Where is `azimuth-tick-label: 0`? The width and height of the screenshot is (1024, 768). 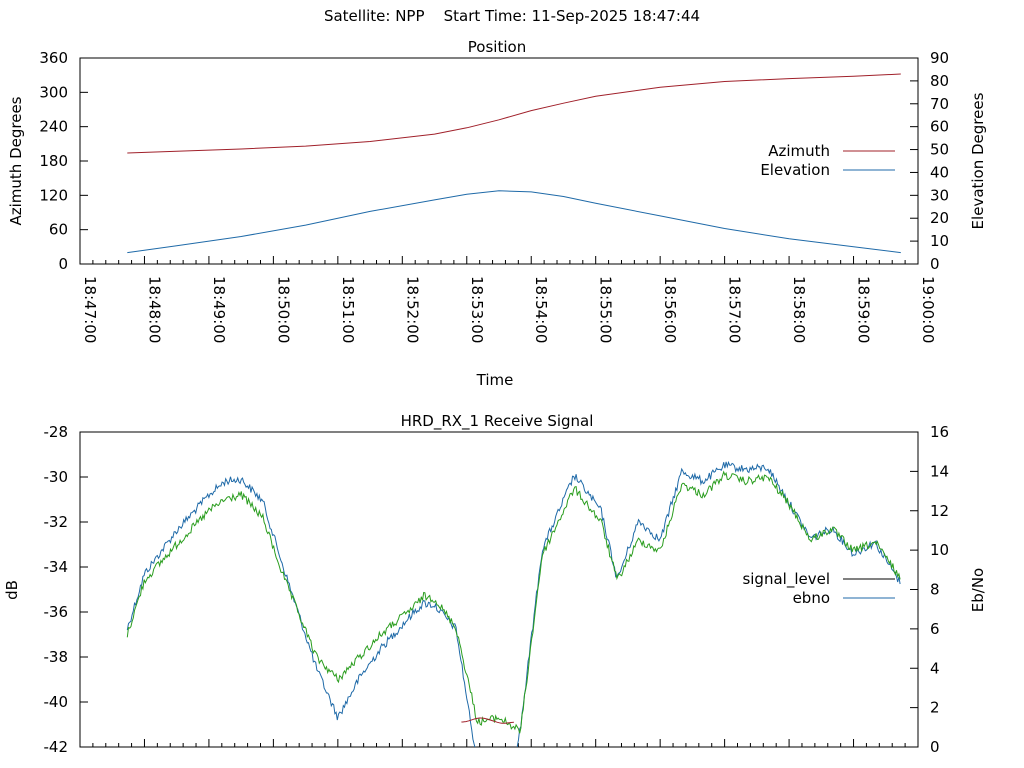
azimuth-tick-label: 0 is located at coordinates (63, 264).